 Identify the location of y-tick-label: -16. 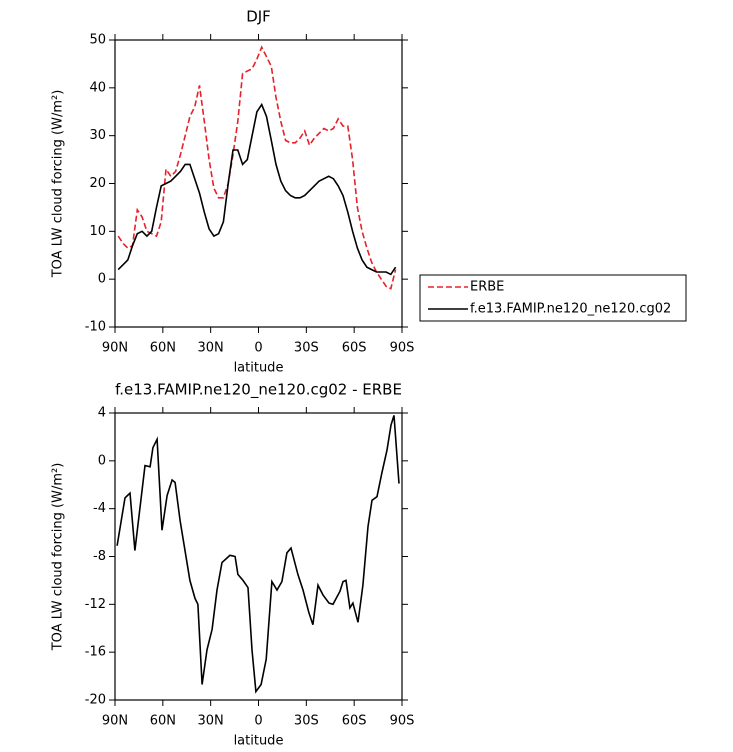
(95, 652).